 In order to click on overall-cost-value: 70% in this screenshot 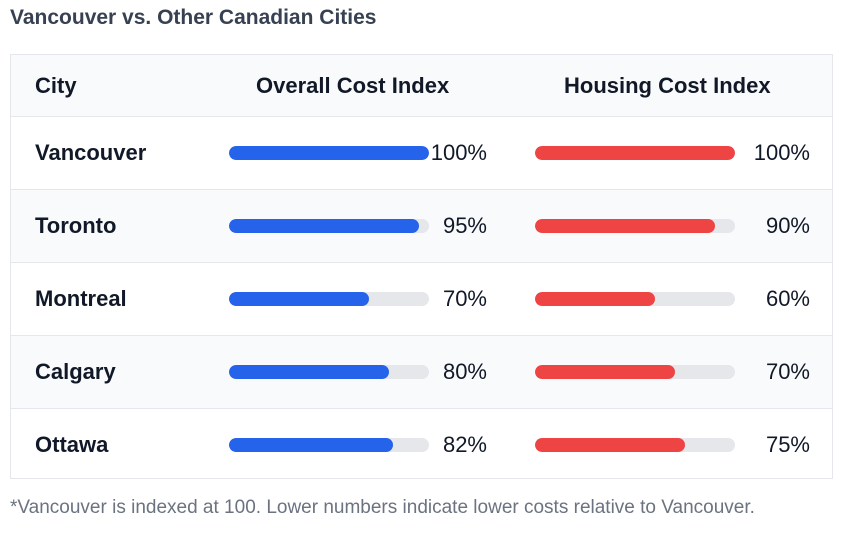, I will do `click(464, 298)`.